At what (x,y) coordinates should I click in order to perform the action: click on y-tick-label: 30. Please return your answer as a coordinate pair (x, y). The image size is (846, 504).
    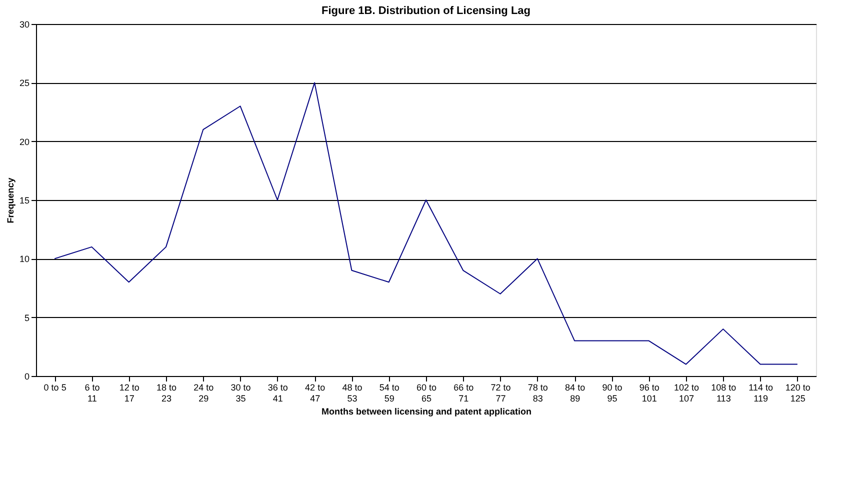
    Looking at the image, I should click on (24, 25).